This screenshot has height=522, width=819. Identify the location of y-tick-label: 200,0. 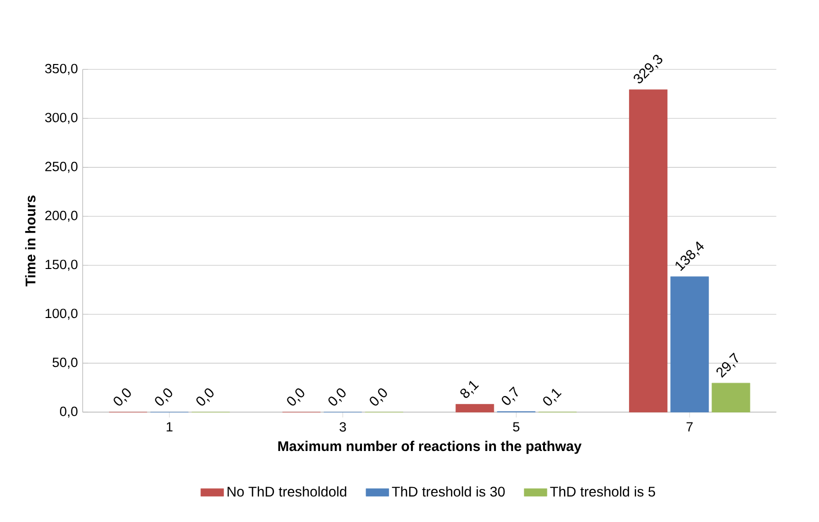
(61, 216).